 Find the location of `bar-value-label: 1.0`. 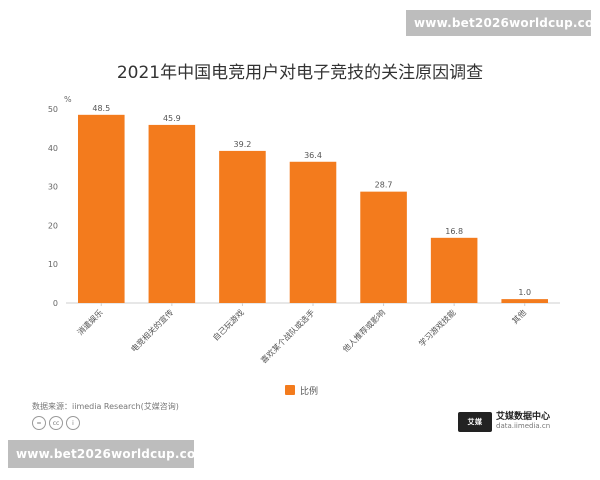

bar-value-label: 1.0 is located at coordinates (524, 292).